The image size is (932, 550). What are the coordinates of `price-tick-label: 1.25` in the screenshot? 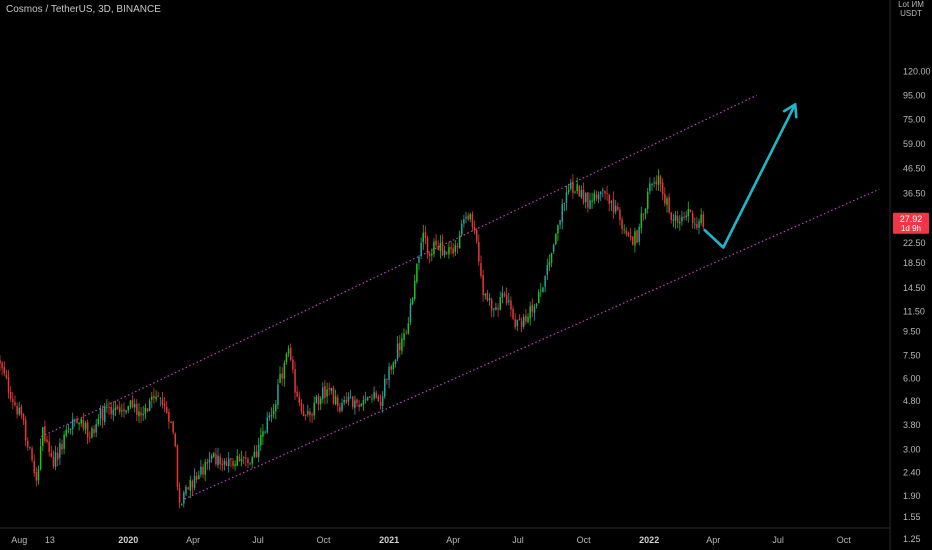 It's located at (912, 539).